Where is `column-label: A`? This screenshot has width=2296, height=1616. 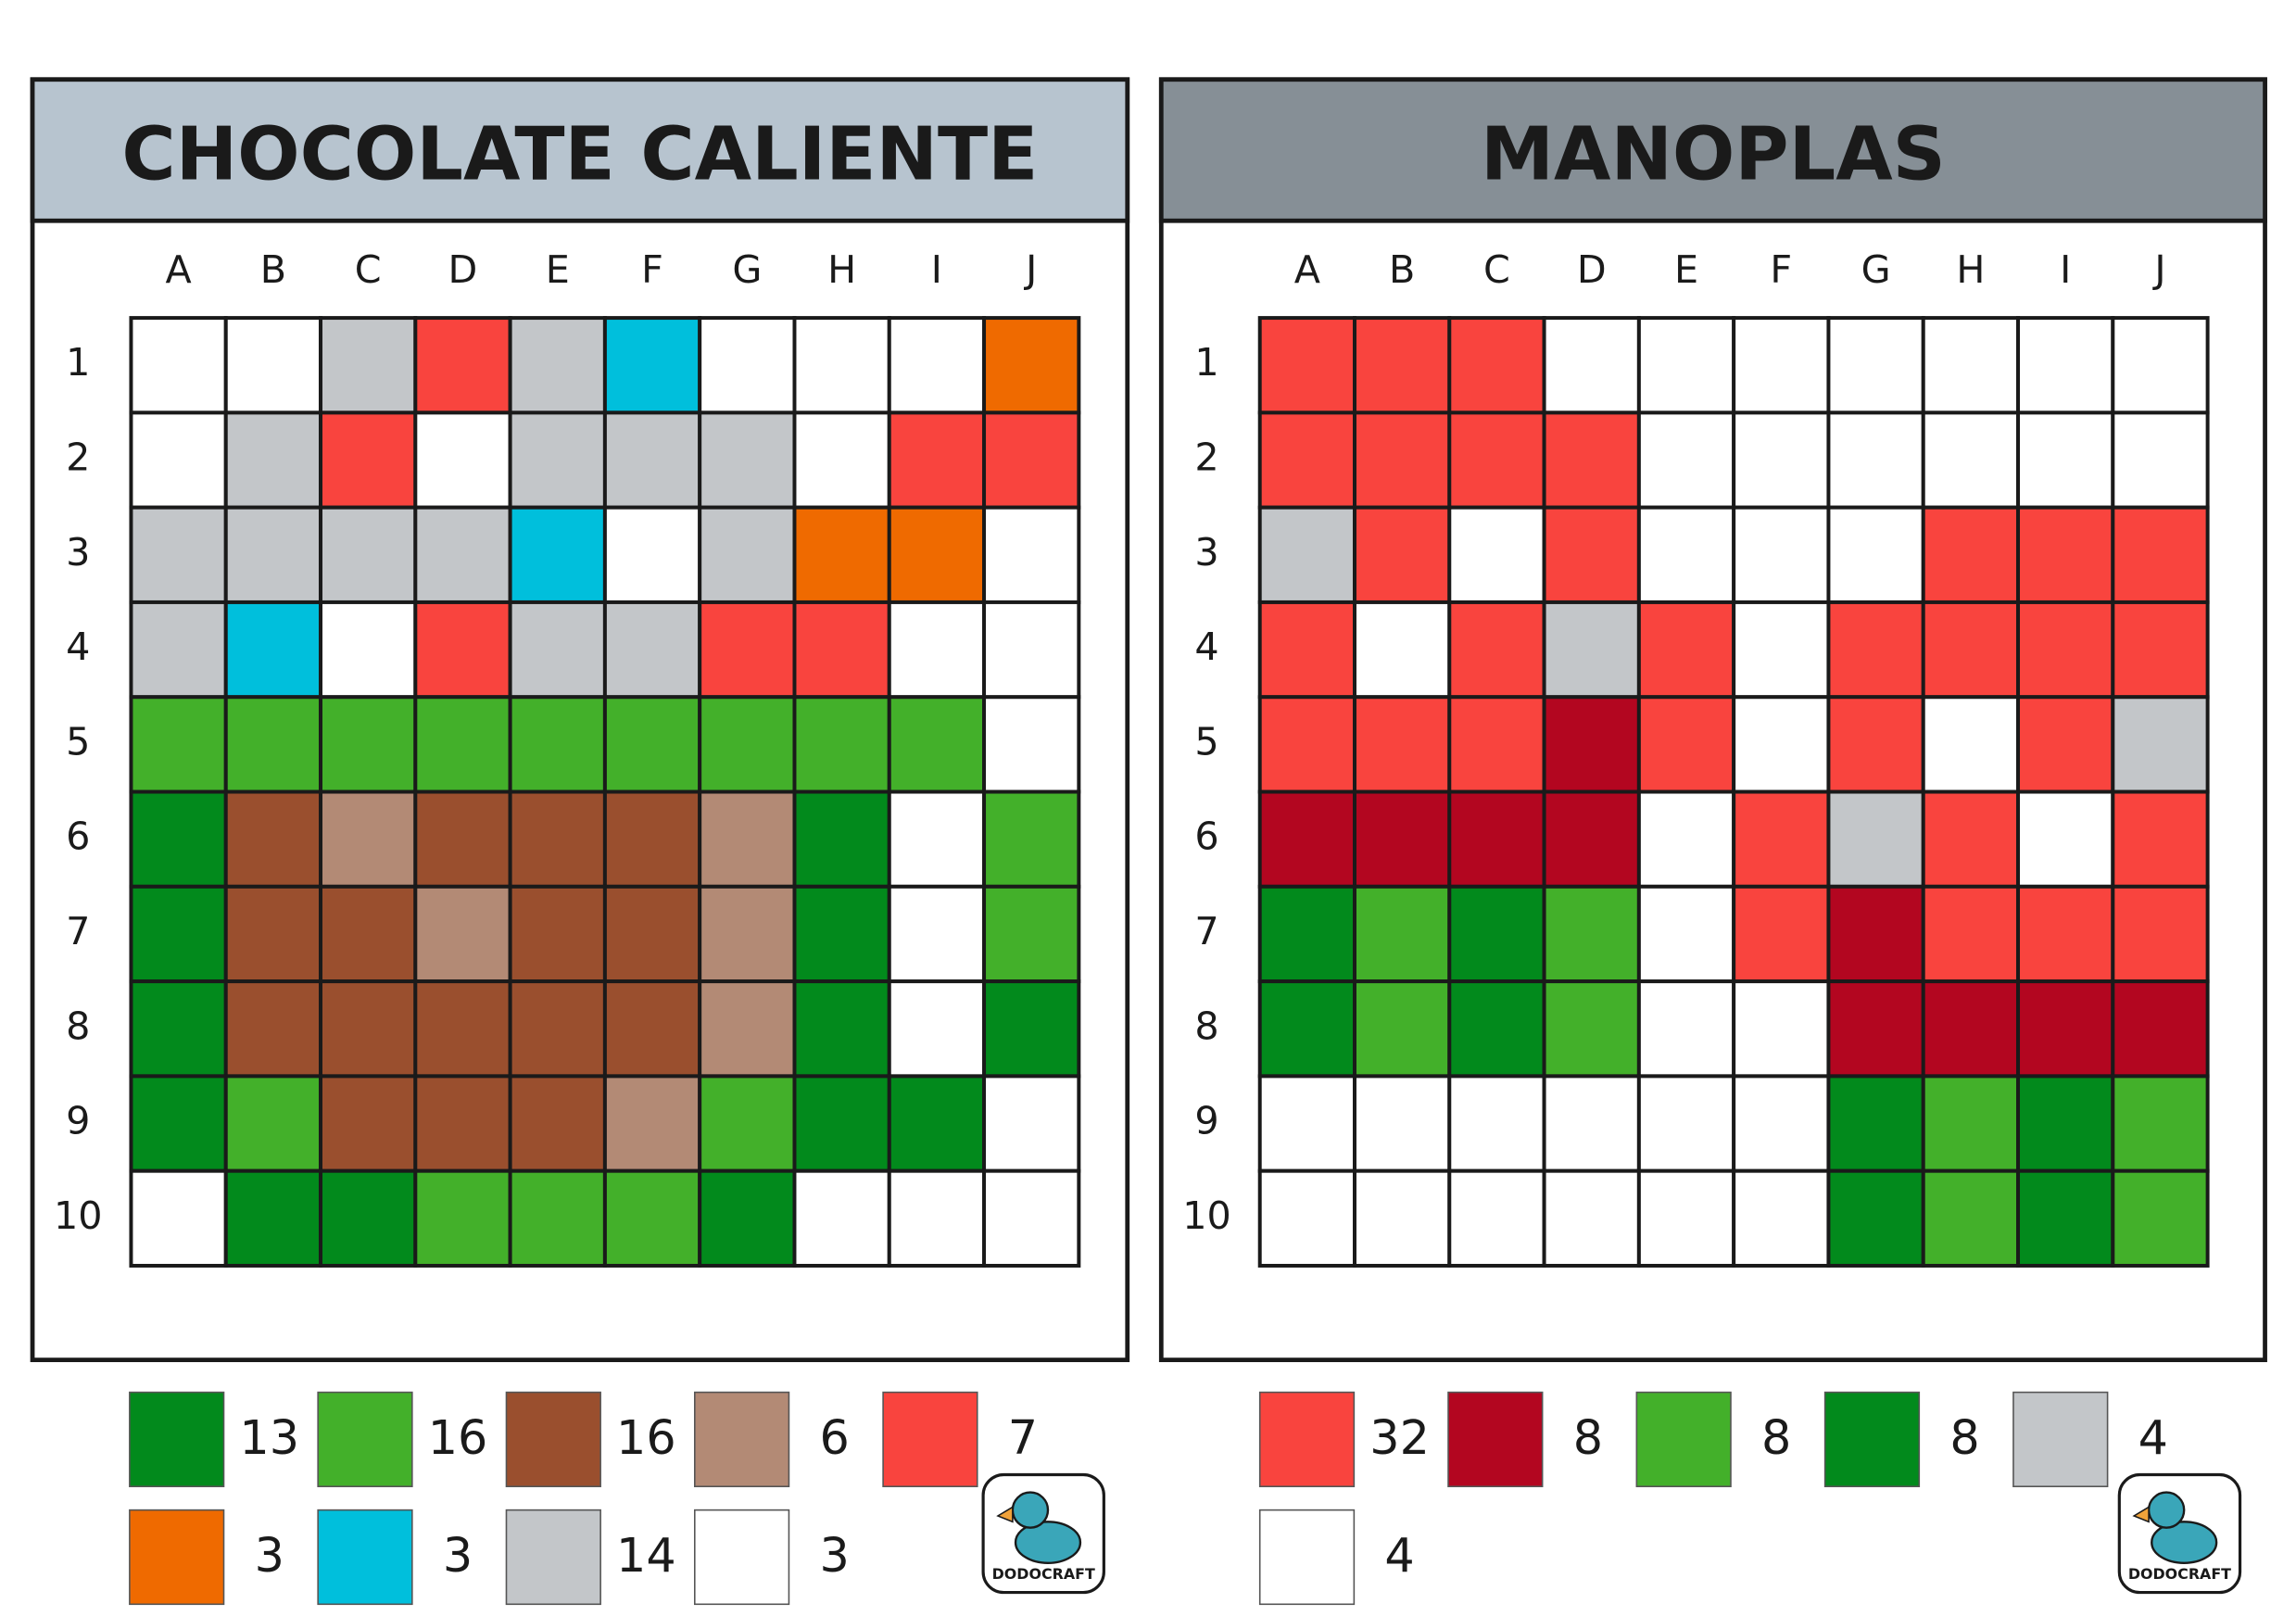 column-label: A is located at coordinates (178, 269).